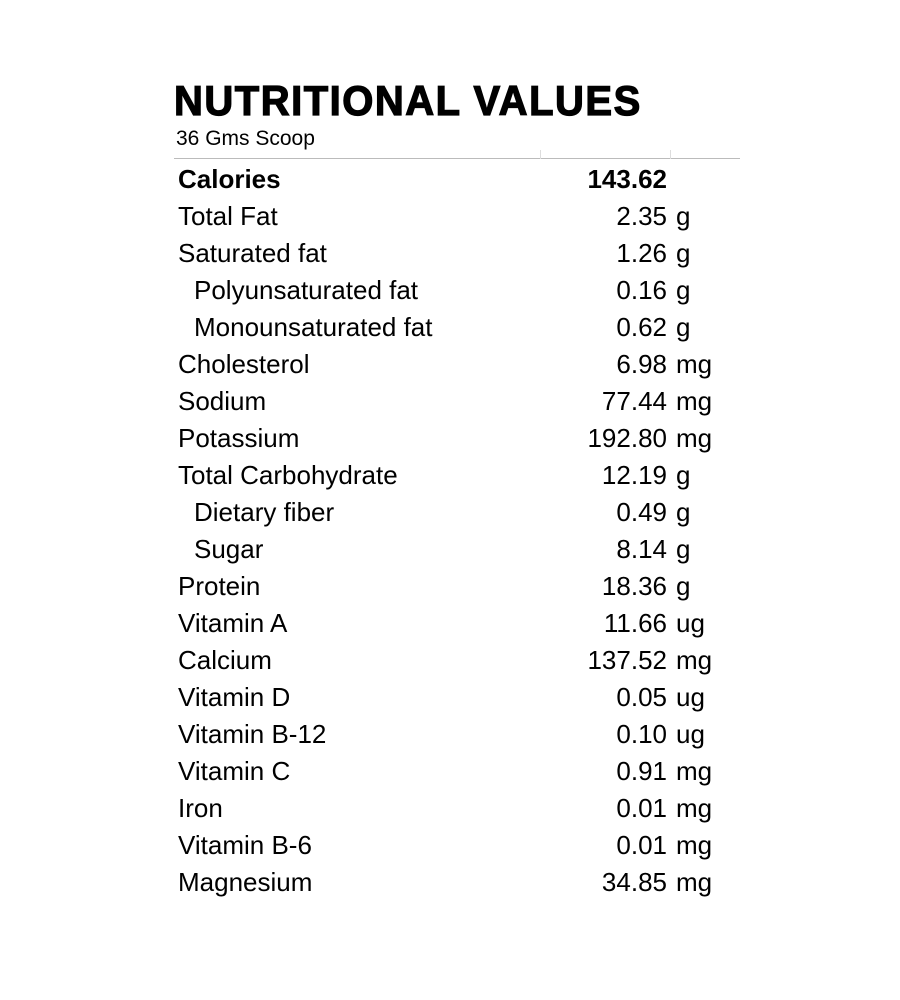  Describe the element at coordinates (252, 253) in the screenshot. I see `nutrient-name: Saturated fat` at that location.